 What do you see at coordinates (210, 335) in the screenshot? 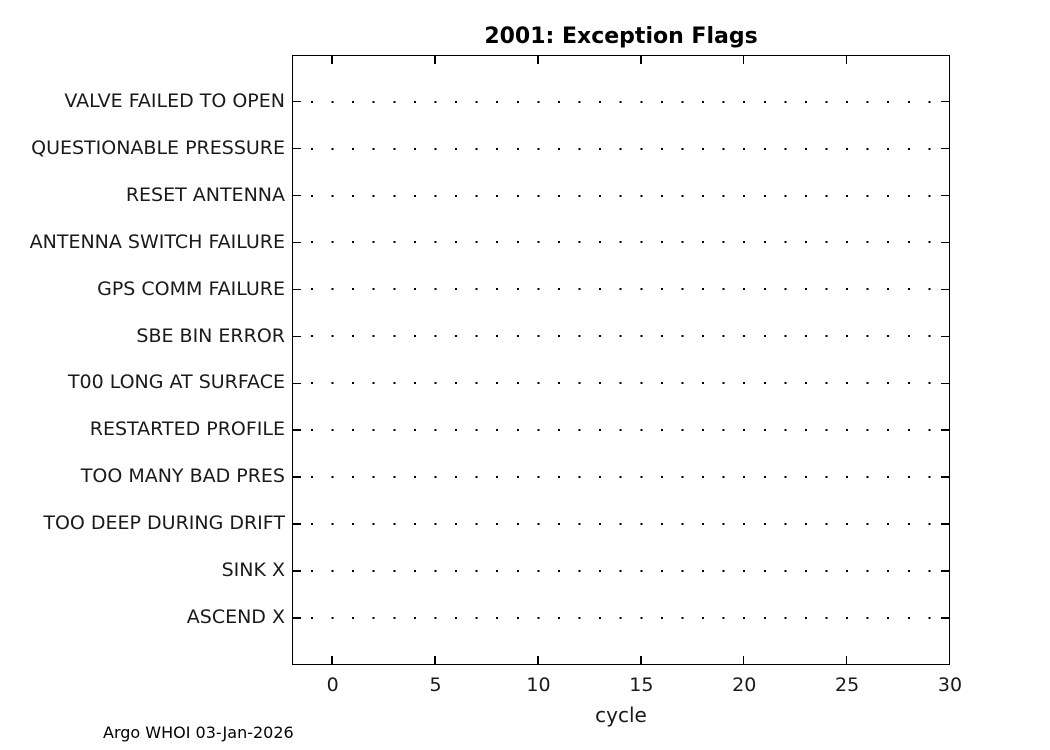
I see `y-tick-label: SBE BIN ERROR` at bounding box center [210, 335].